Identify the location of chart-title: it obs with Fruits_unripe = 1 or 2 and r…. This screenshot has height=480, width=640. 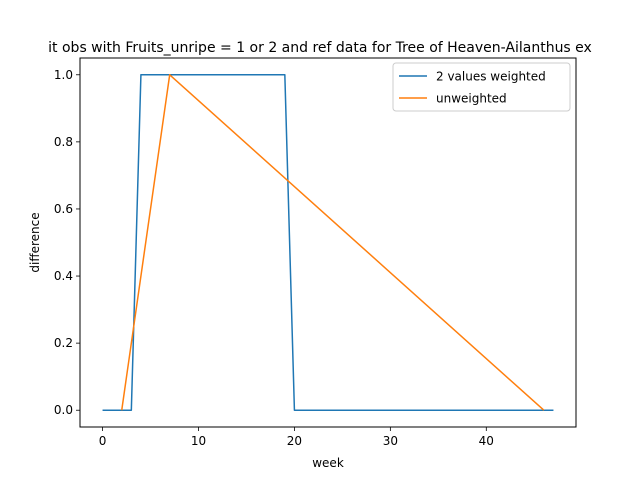
(320, 48).